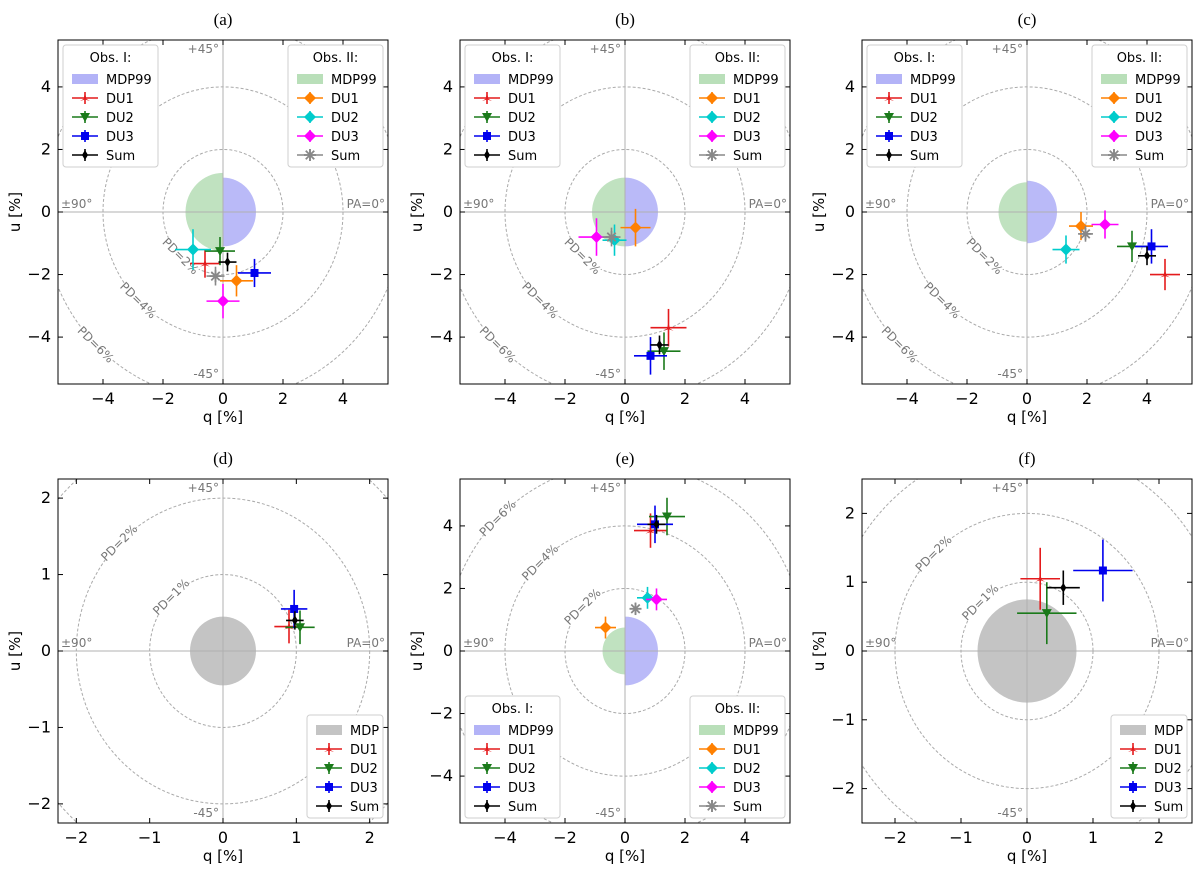 The height and width of the screenshot is (873, 1200). What do you see at coordinates (664, 351) in the screenshot?
I see `point-du2-obs1` at bounding box center [664, 351].